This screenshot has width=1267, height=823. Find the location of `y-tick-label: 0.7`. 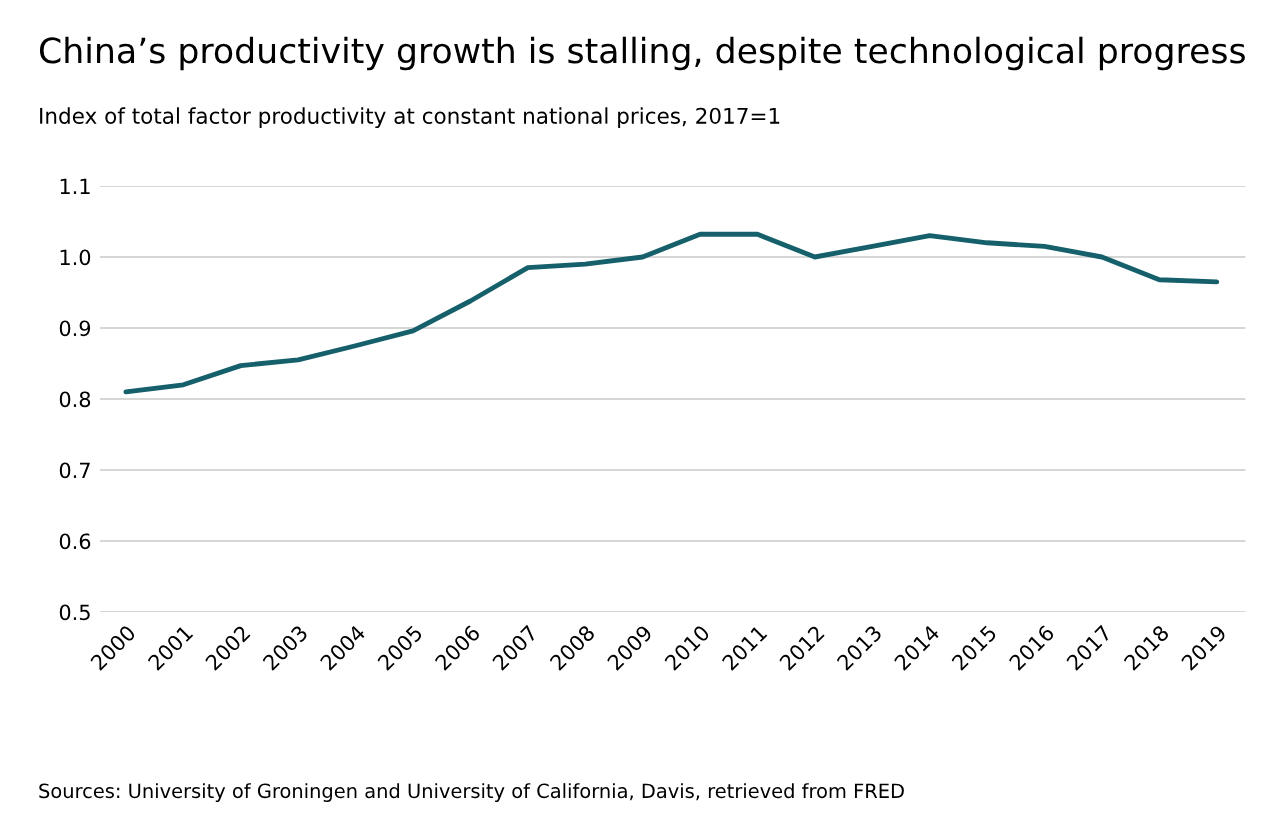

y-tick-label: 0.7 is located at coordinates (74, 470).